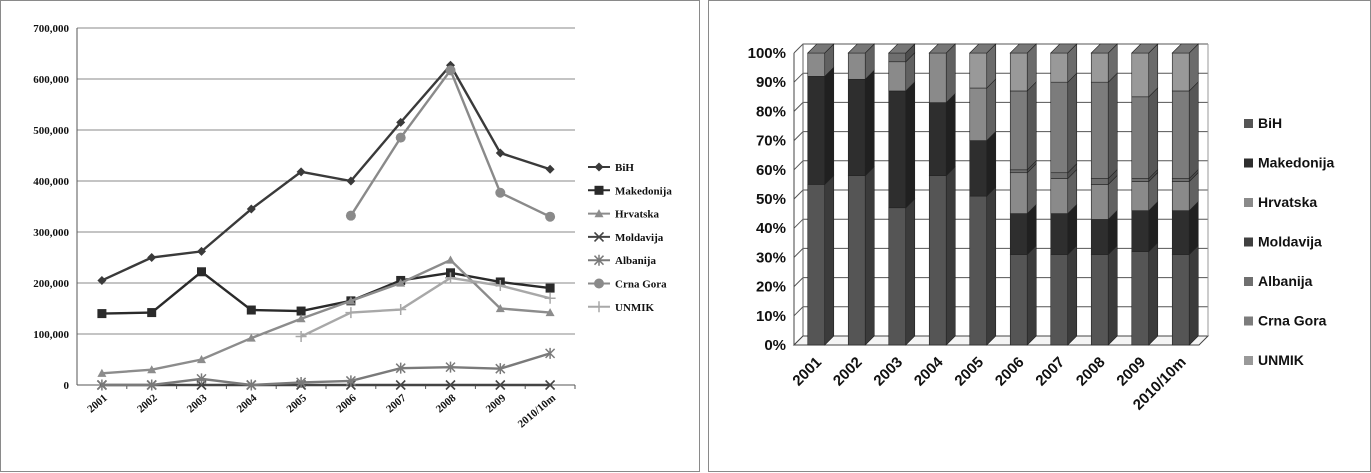  I want to click on bar-stack-2010-10m, so click(1185, 194).